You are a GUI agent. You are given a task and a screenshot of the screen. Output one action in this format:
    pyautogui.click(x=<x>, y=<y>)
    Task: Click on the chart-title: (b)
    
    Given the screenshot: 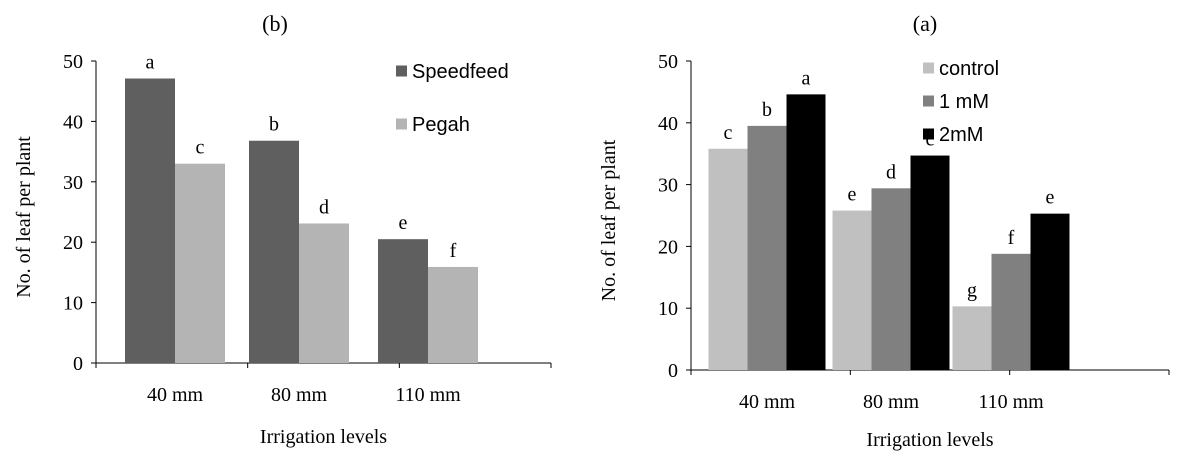 What is the action you would take?
    pyautogui.click(x=275, y=23)
    